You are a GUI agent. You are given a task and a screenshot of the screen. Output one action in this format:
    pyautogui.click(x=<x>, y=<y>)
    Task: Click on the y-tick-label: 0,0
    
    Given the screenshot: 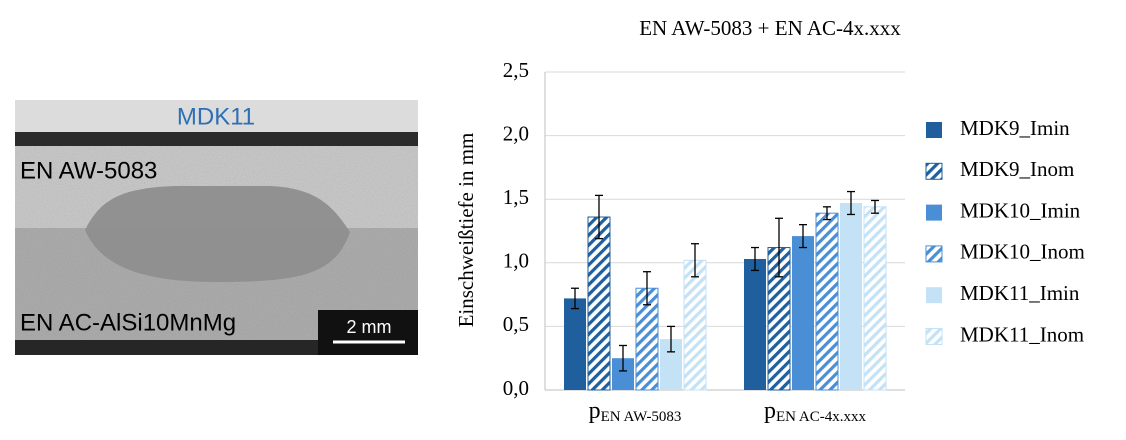 What is the action you would take?
    pyautogui.click(x=516, y=388)
    